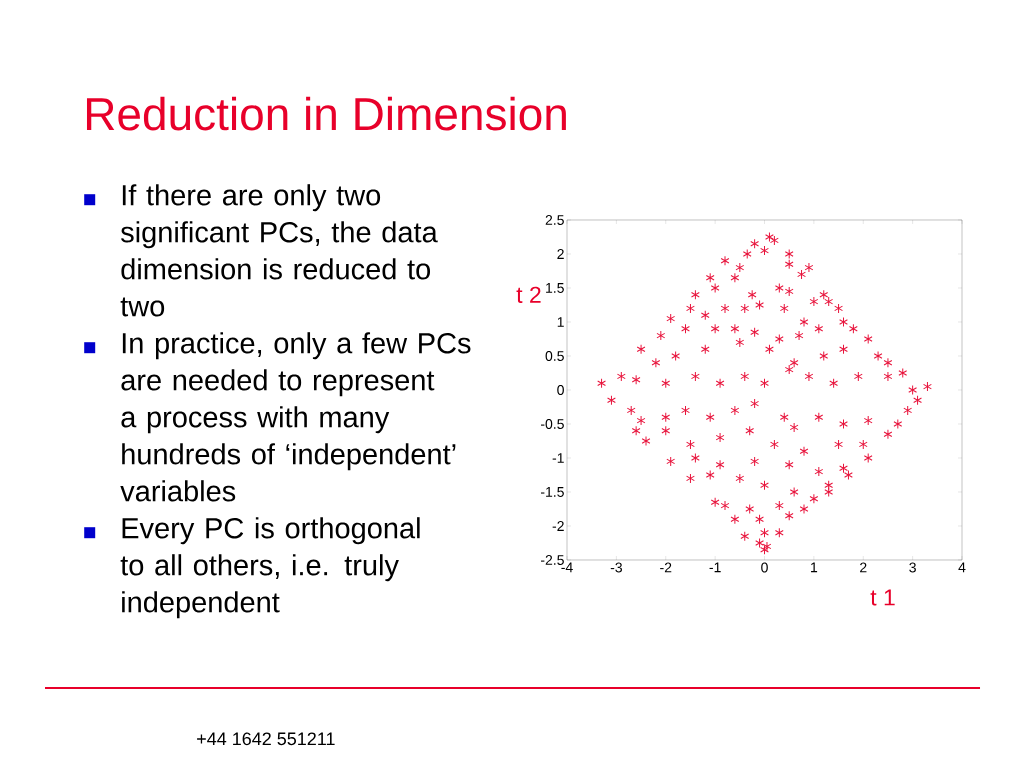 The height and width of the screenshot is (768, 1024). I want to click on y-tick-label: 0, so click(560, 390).